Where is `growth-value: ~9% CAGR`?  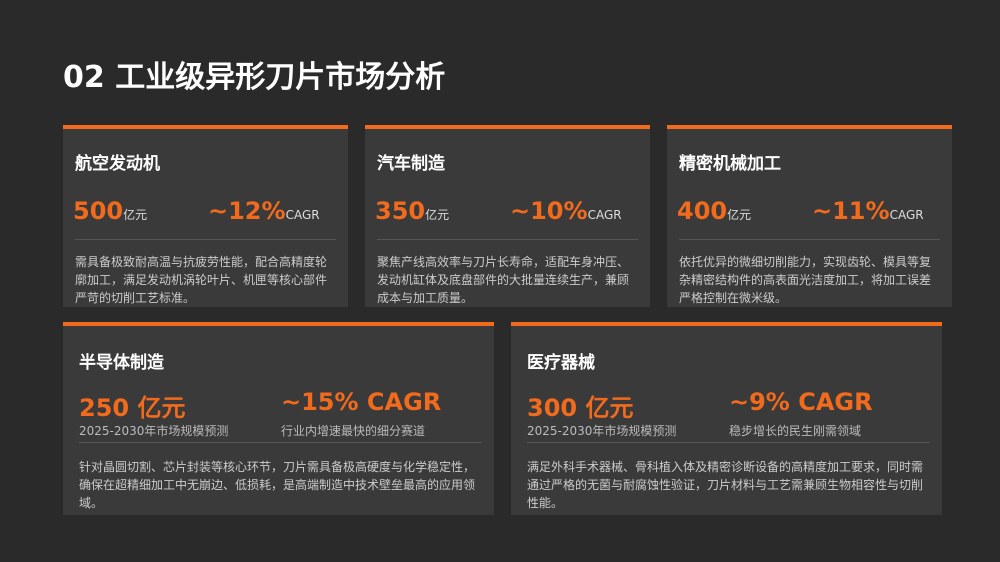 growth-value: ~9% CAGR is located at coordinates (801, 402).